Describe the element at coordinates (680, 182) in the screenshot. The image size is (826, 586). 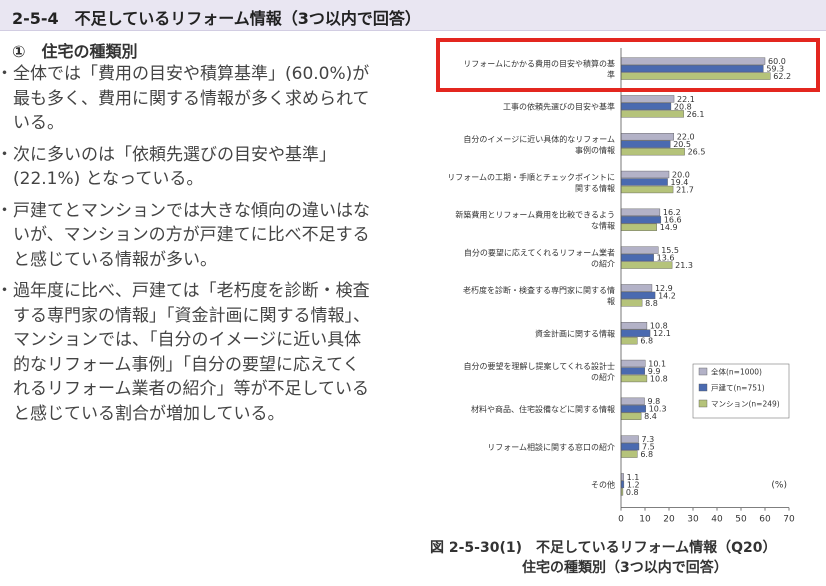
I see `data-label: 19.4` at that location.